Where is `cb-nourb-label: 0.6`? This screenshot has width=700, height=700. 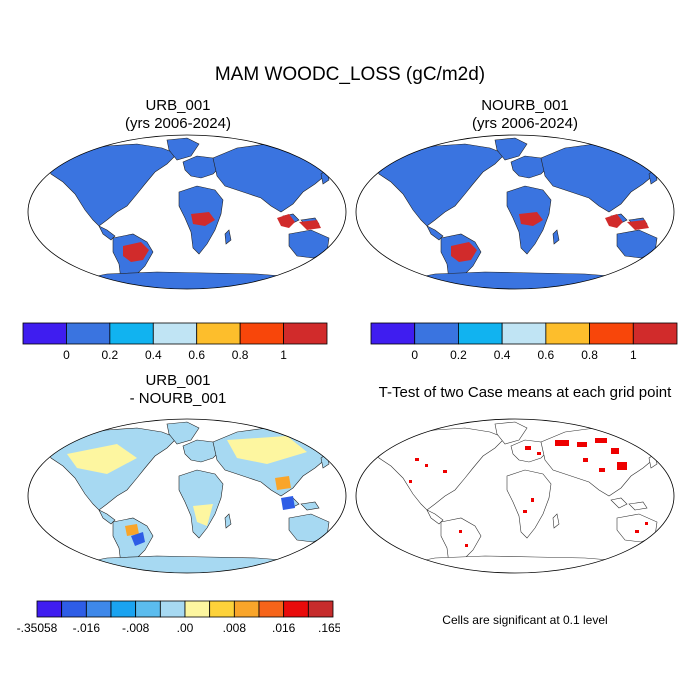 cb-nourb-label: 0.6 is located at coordinates (546, 355).